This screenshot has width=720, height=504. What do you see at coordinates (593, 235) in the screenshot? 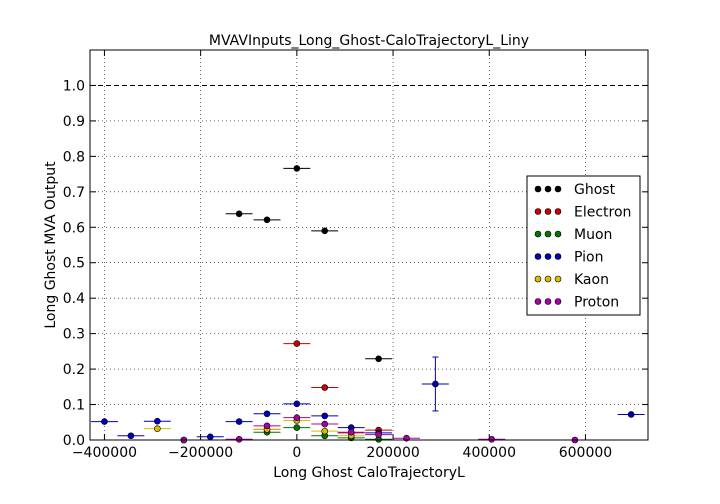
I see `legend-label-muon: Muon` at bounding box center [593, 235].